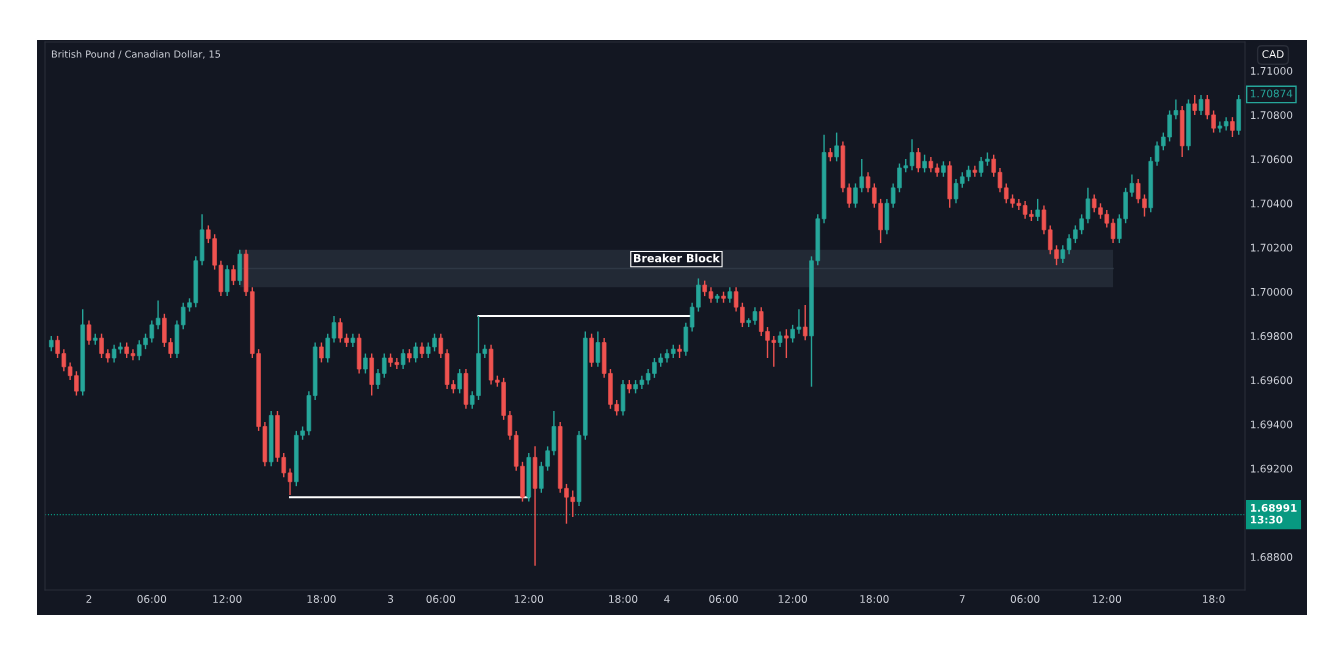  Describe the element at coordinates (677, 258) in the screenshot. I see `annotation: Breaker Block` at that location.